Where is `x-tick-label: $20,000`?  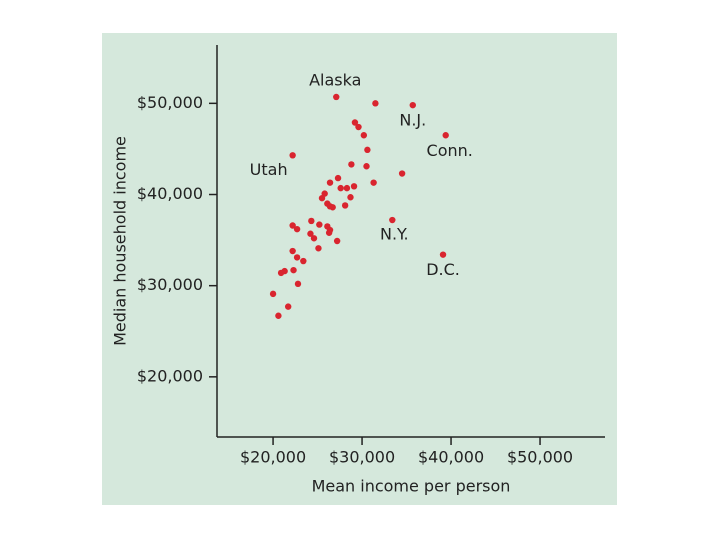 x-tick-label: $20,000 is located at coordinates (273, 457).